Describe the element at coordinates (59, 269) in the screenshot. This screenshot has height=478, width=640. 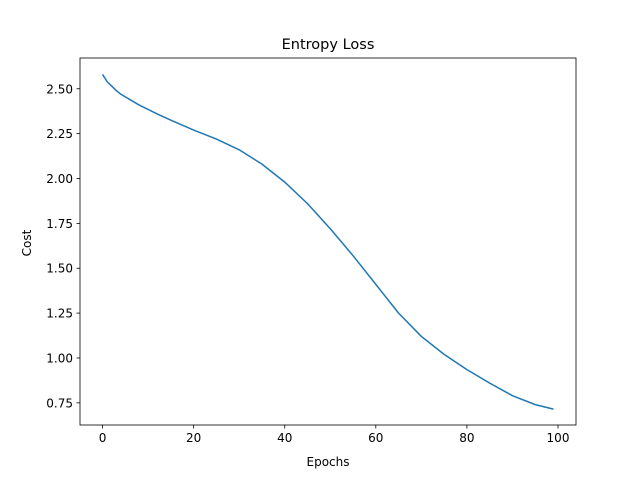
I see `y-tick-label: 1.50` at that location.